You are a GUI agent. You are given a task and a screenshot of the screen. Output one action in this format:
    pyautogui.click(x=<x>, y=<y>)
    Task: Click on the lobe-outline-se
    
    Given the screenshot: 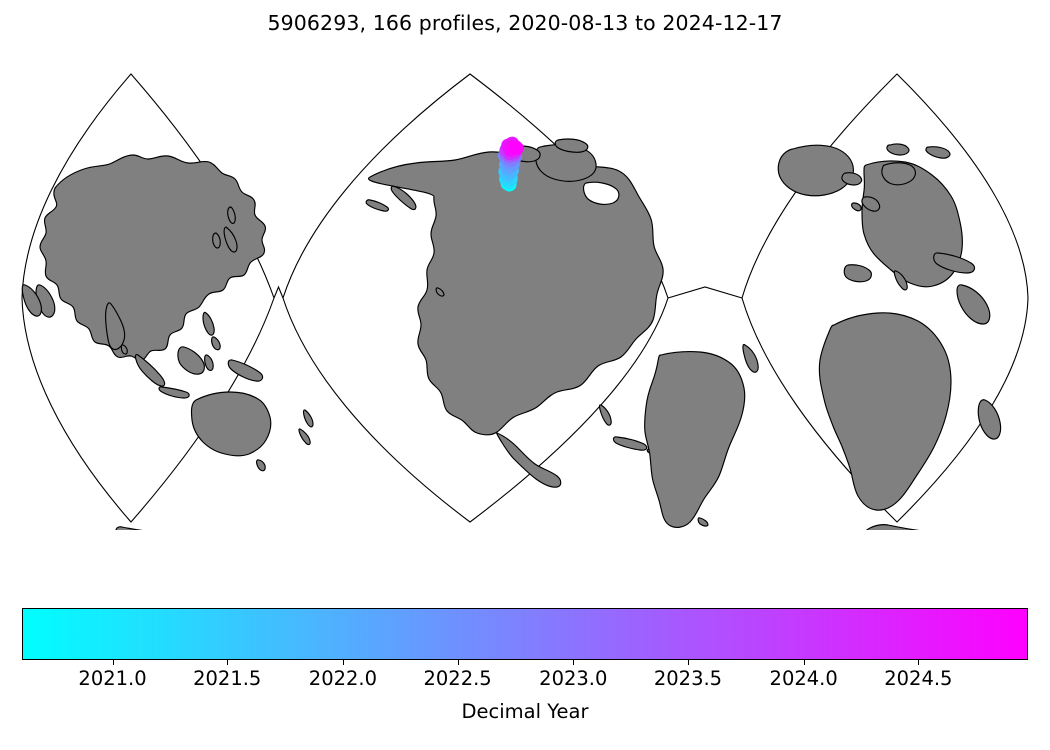 What is the action you would take?
    pyautogui.click(x=885, y=410)
    